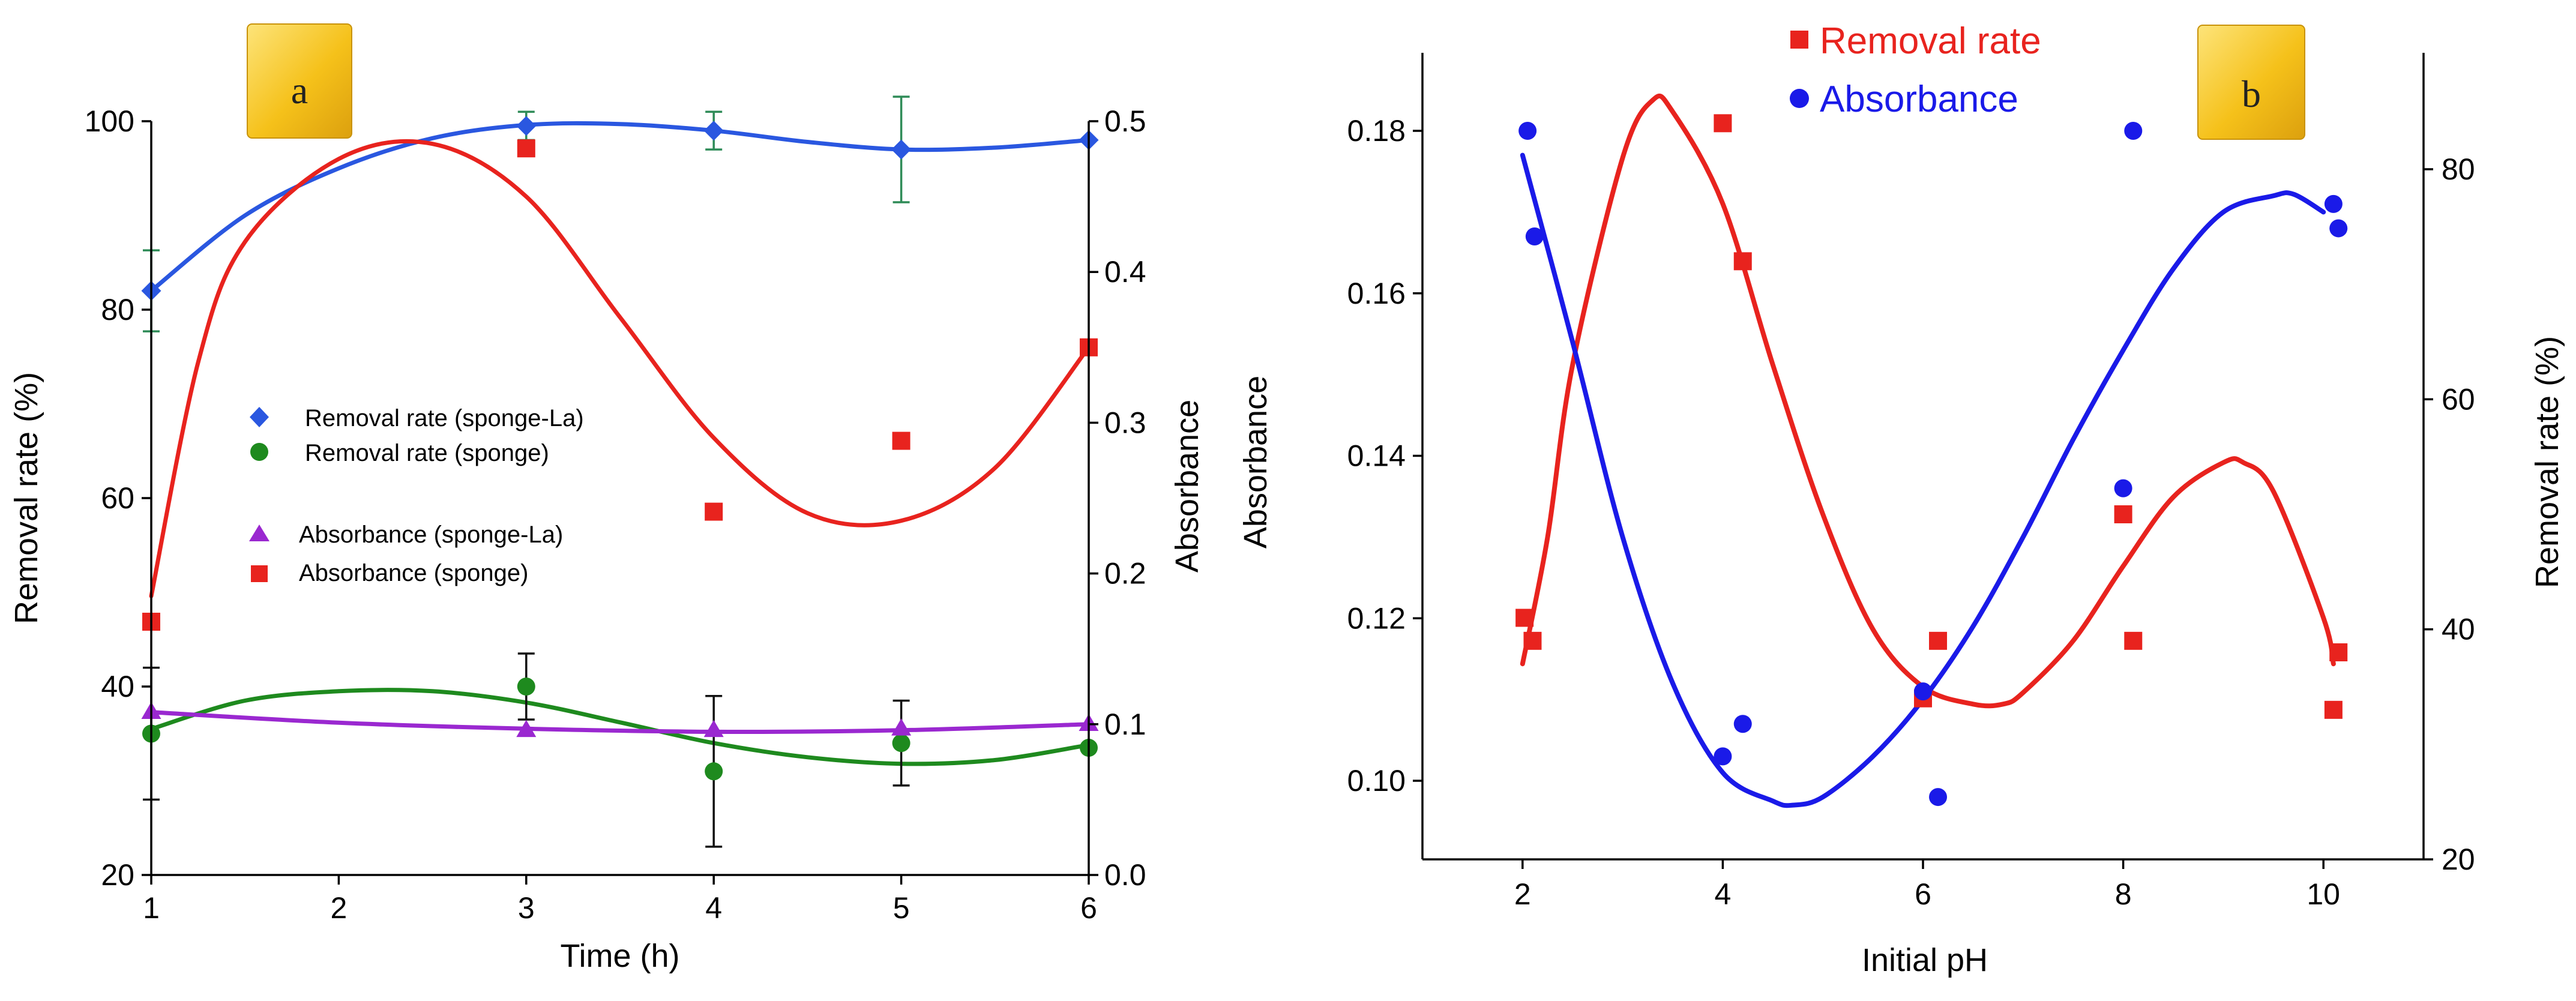 This screenshot has width=2576, height=1001. I want to click on a-fit-line-absorbance-sponge-la-, so click(620, 722).